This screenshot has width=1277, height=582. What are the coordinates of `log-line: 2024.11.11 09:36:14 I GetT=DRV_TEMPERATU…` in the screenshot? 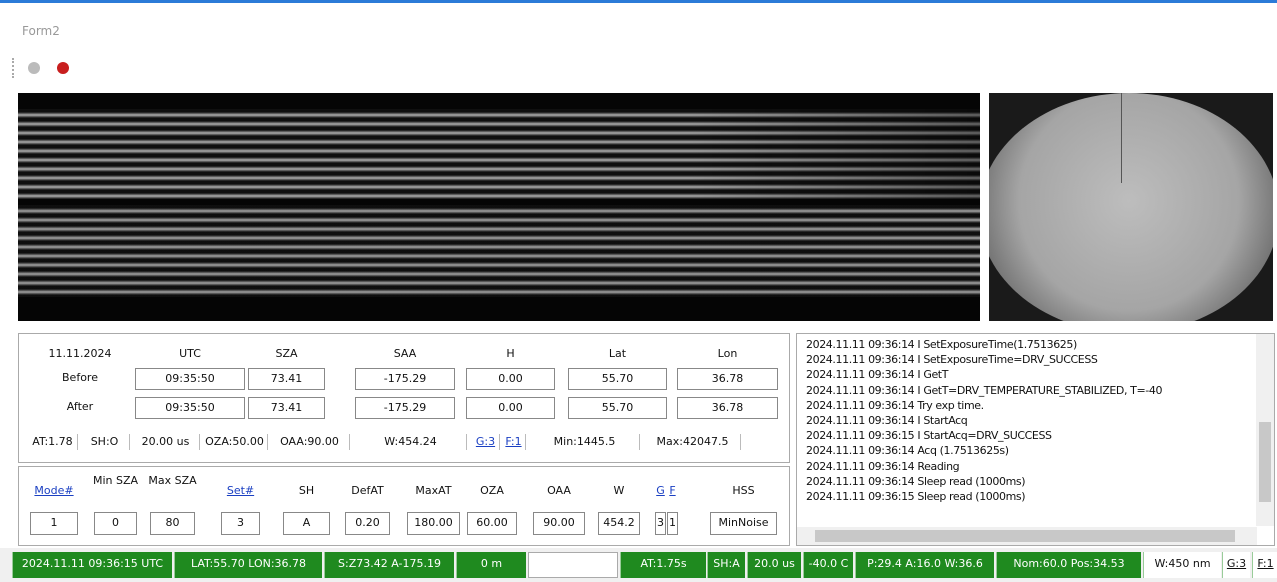 It's located at (984, 390).